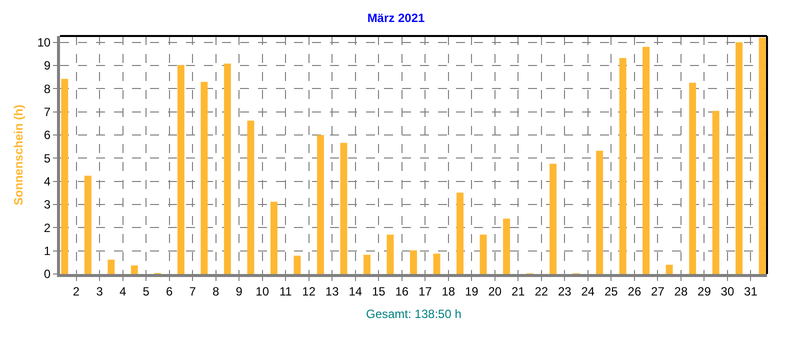 Image resolution: width=792 pixels, height=337 pixels. What do you see at coordinates (47, 227) in the screenshot?
I see `y-tick-label: 2` at bounding box center [47, 227].